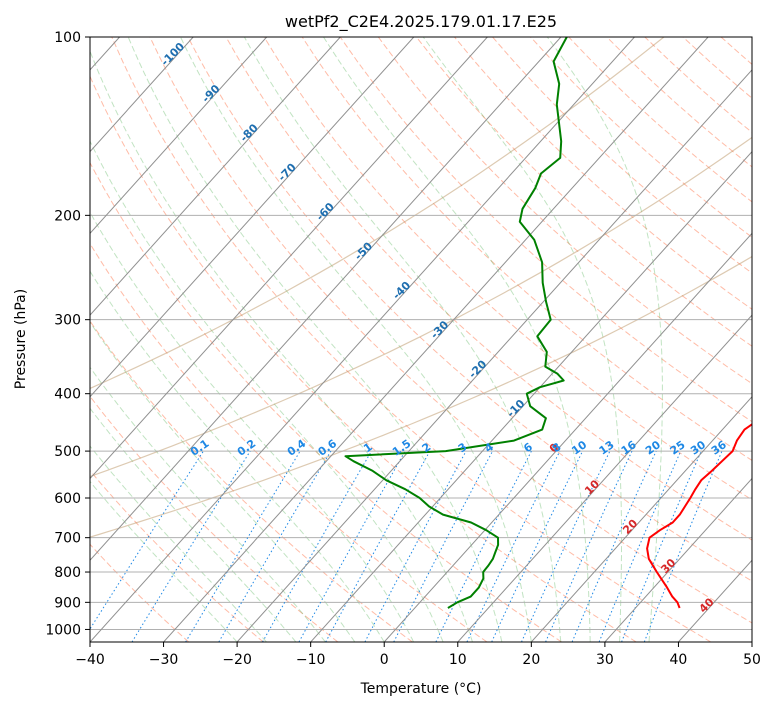  What do you see at coordinates (477, 368) in the screenshot?
I see `isotherm-label: -20` at bounding box center [477, 368].